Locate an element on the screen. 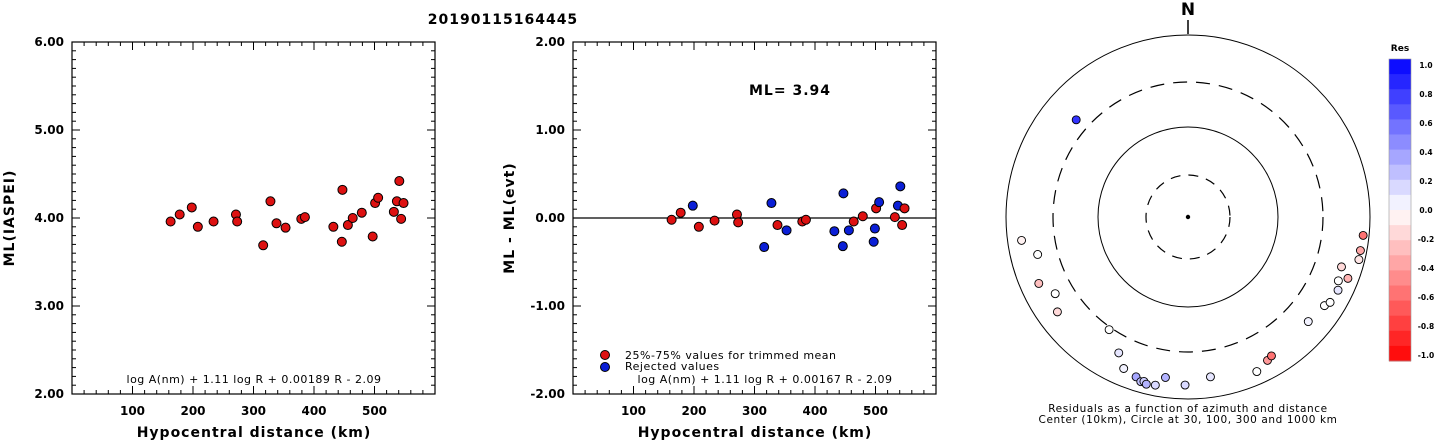  x-tick-label: 500 is located at coordinates (374, 411).